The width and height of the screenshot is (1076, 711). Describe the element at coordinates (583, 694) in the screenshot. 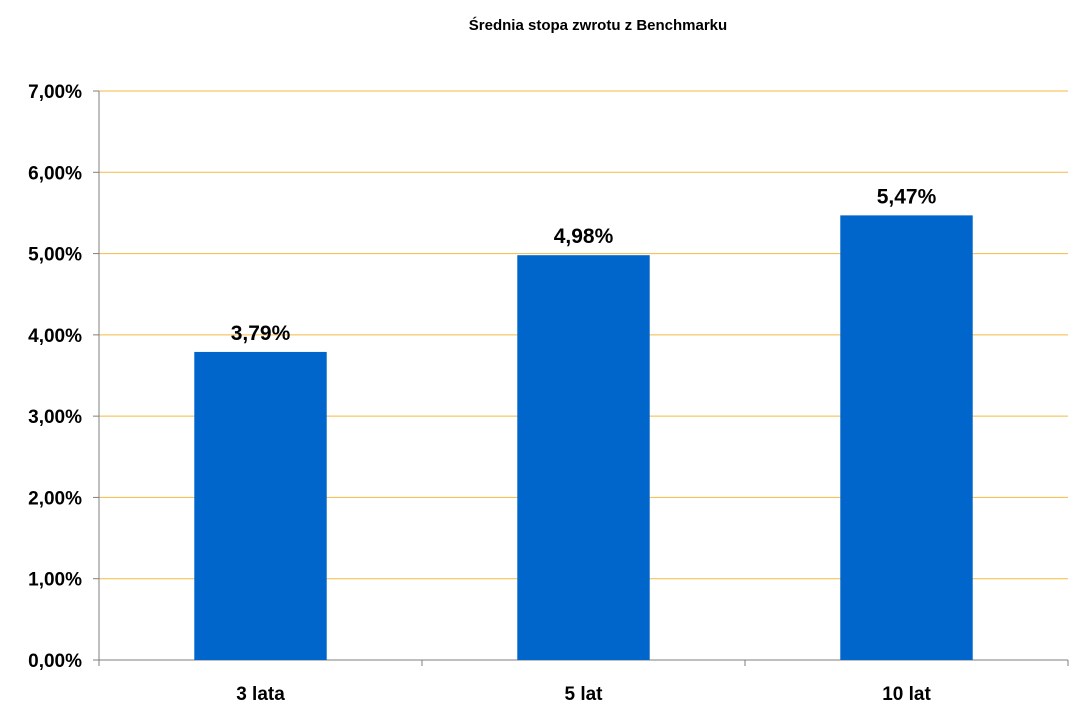

I see `x-tick-label: 5 lat` at that location.